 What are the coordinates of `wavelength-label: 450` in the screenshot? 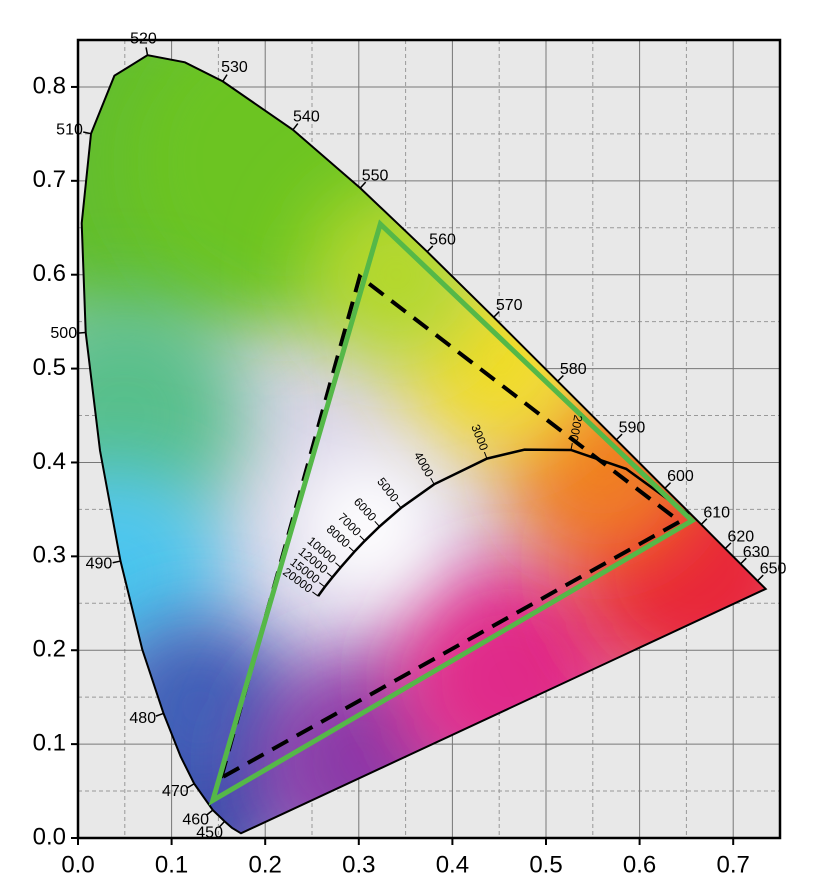 It's located at (209, 832).